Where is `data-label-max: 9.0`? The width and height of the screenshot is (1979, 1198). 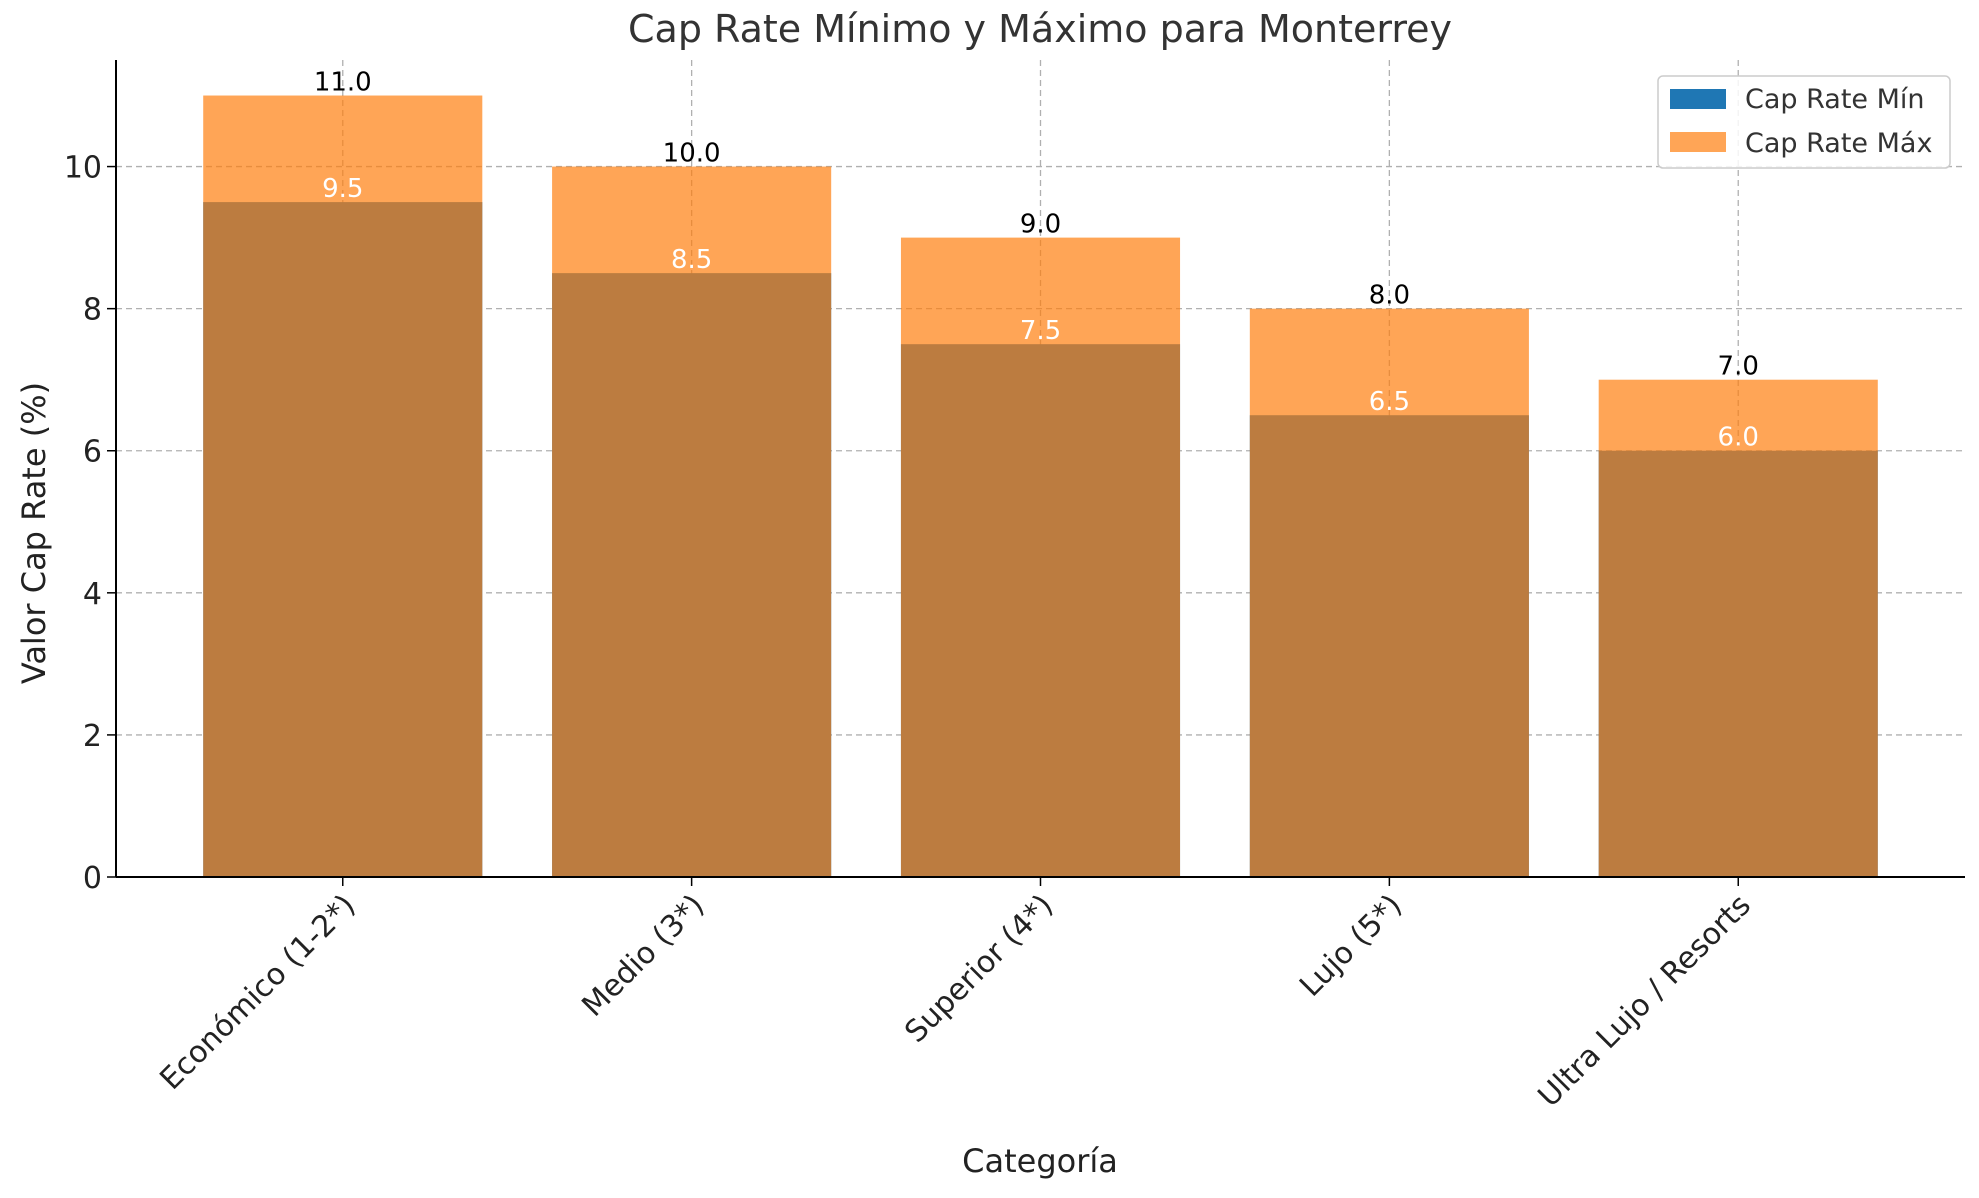
data-label-max: 9.0 is located at coordinates (1040, 225).